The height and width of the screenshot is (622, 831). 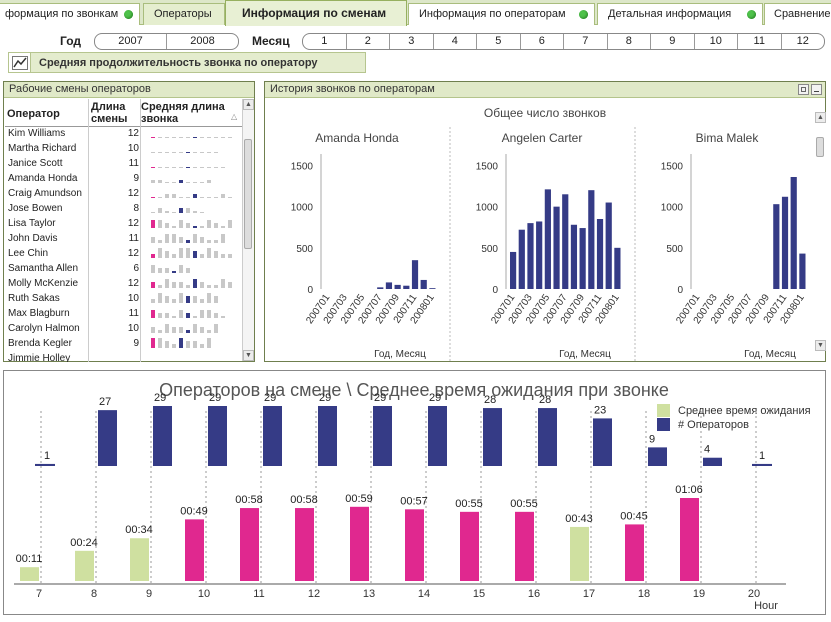 I want to click on tab-operators: Операторы, so click(x=184, y=14).